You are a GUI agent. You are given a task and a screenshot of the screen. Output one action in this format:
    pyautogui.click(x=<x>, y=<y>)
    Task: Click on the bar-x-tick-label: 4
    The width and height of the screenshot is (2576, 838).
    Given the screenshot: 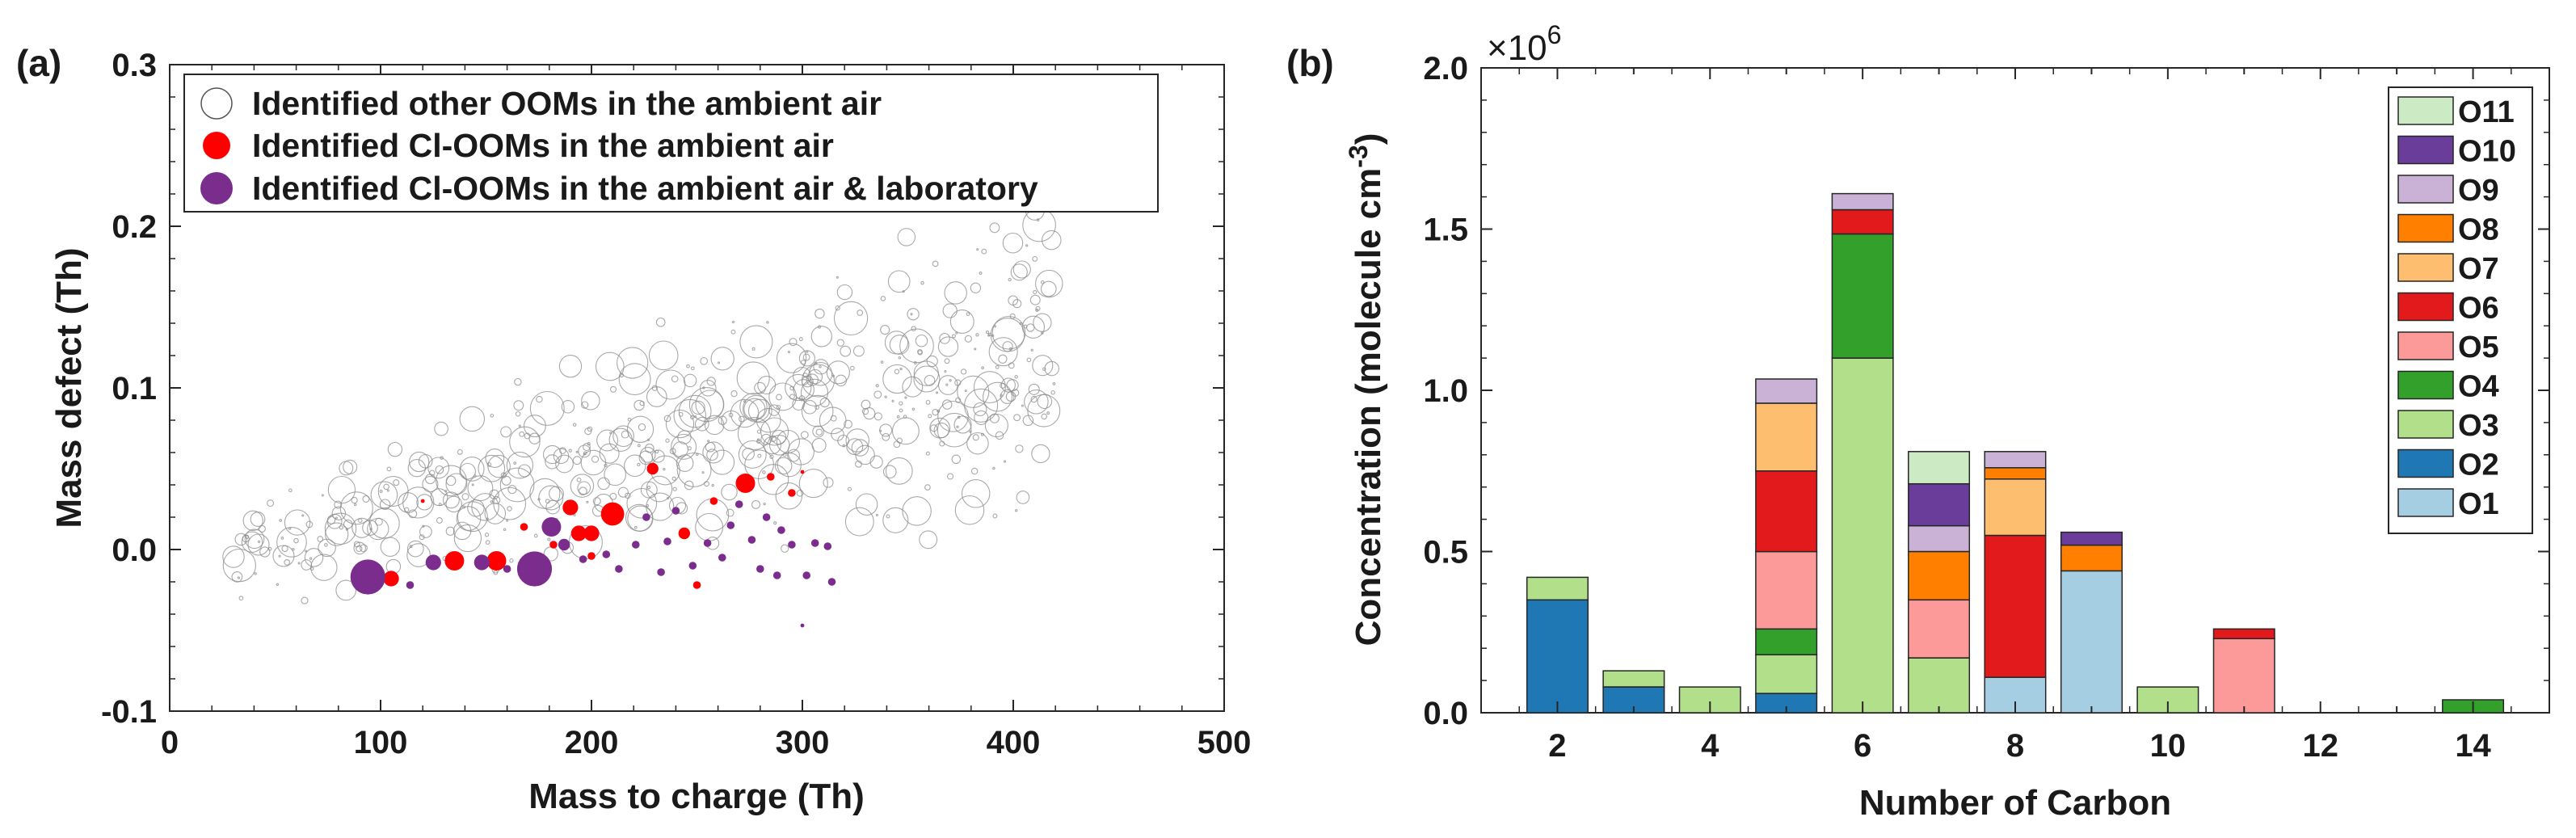 What is the action you would take?
    pyautogui.click(x=1710, y=746)
    